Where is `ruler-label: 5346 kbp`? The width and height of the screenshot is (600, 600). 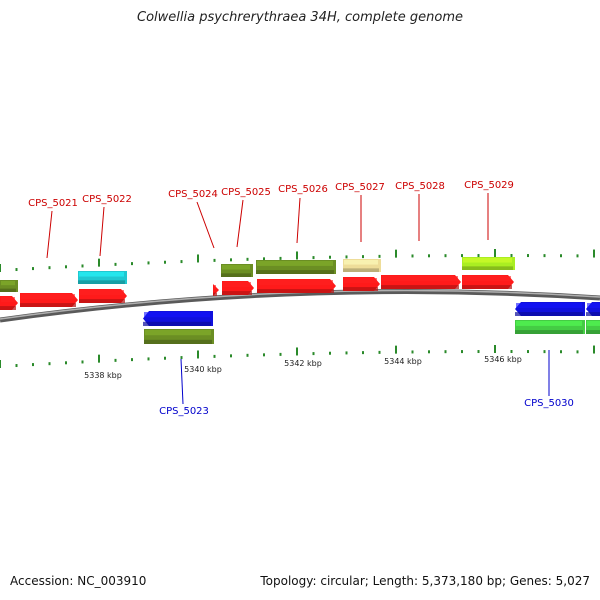
ruler-label: 5346 kbp is located at coordinates (503, 359).